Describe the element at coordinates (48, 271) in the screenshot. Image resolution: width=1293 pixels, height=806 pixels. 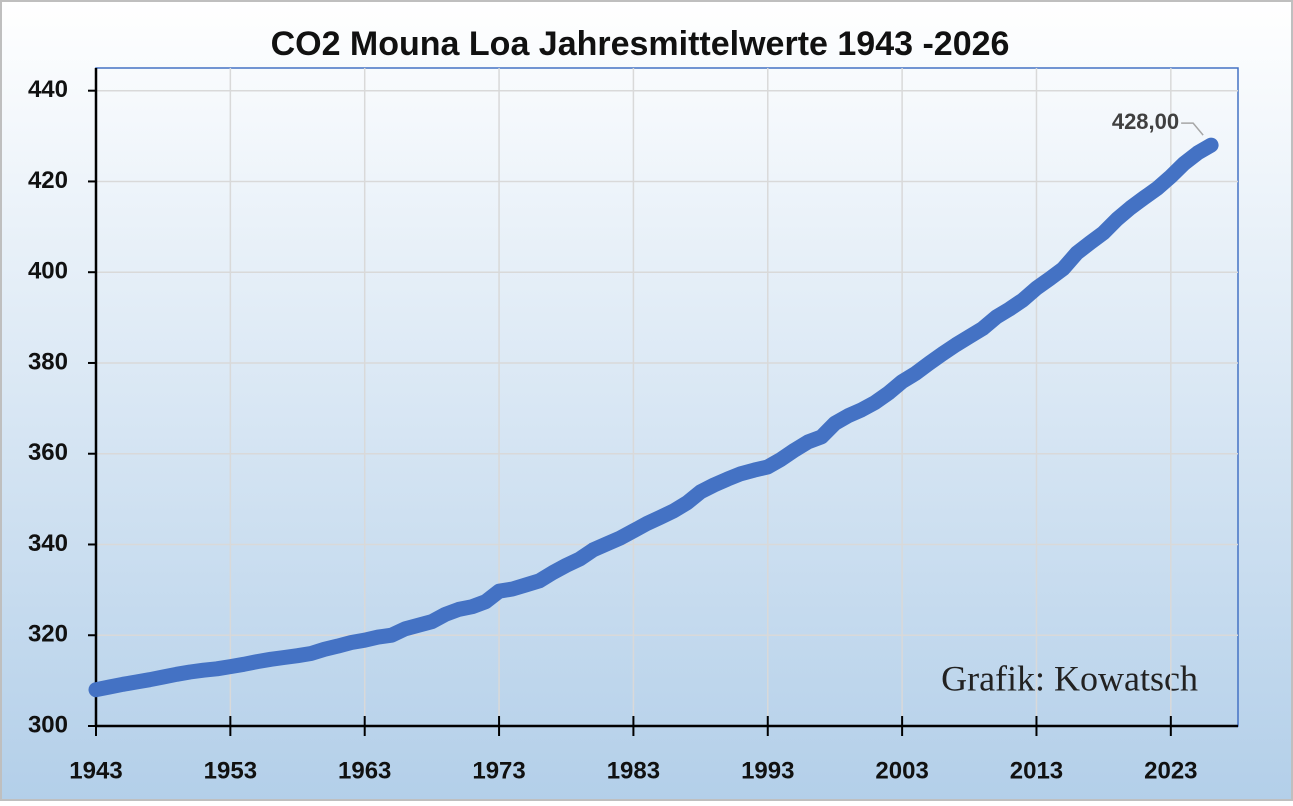
I see `y-tick-label: 400` at that location.